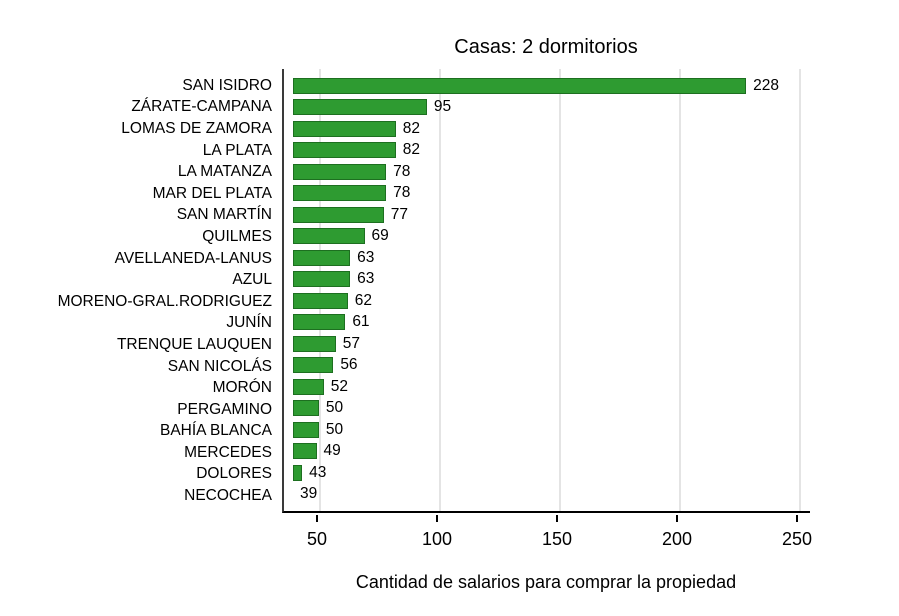 This screenshot has height=616, width=899. Describe the element at coordinates (363, 300) in the screenshot. I see `bar-value-label: 62` at that location.